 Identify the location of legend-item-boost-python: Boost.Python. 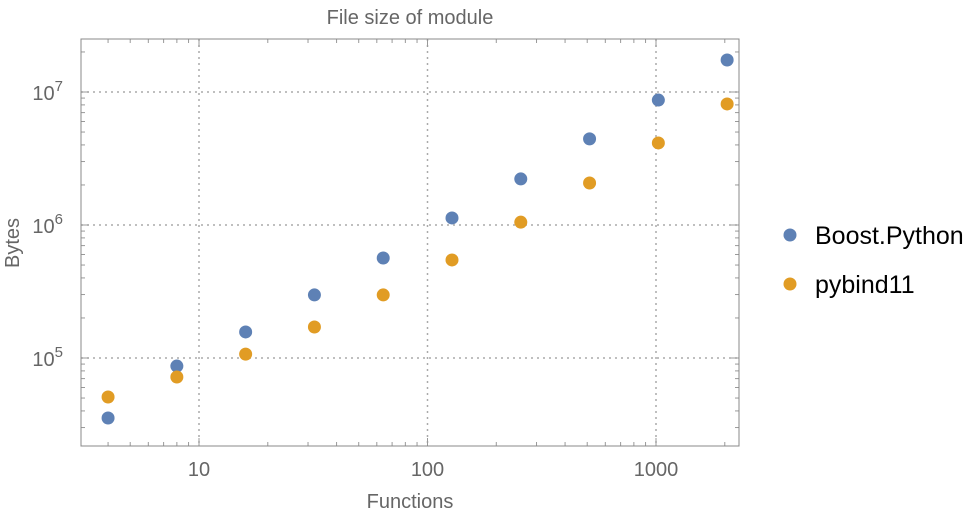
(873, 236).